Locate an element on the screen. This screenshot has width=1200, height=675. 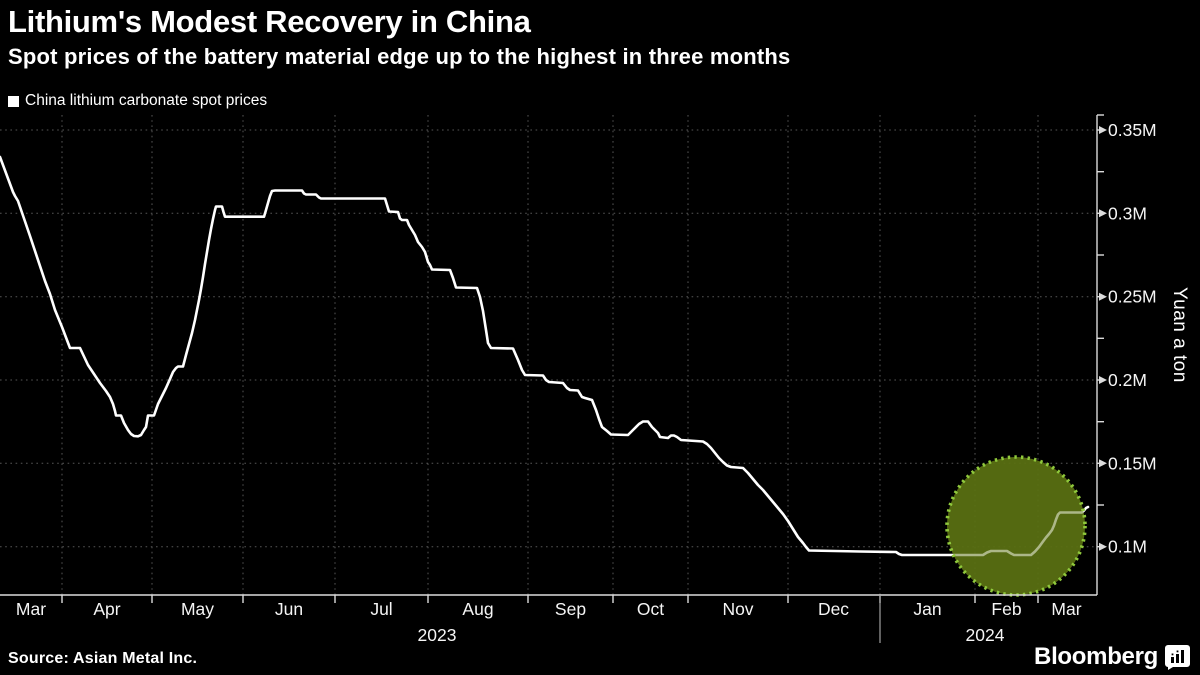
page-title: Lithium's Modest Recovery in China is located at coordinates (269, 21).